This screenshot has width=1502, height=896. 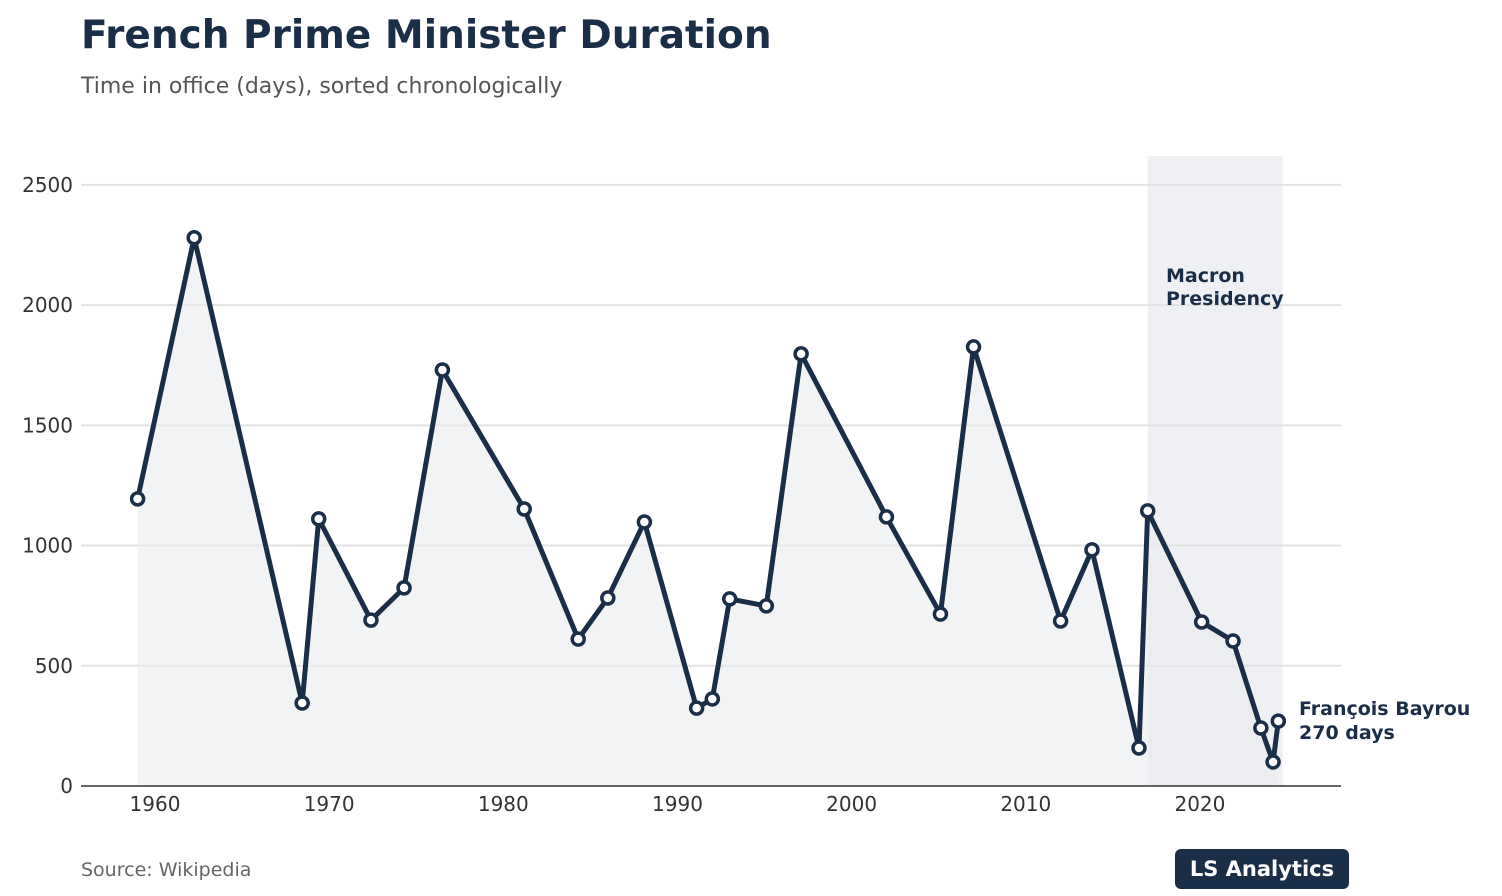 What do you see at coordinates (1225, 299) in the screenshot?
I see `region-label-line2: Presidency` at bounding box center [1225, 299].